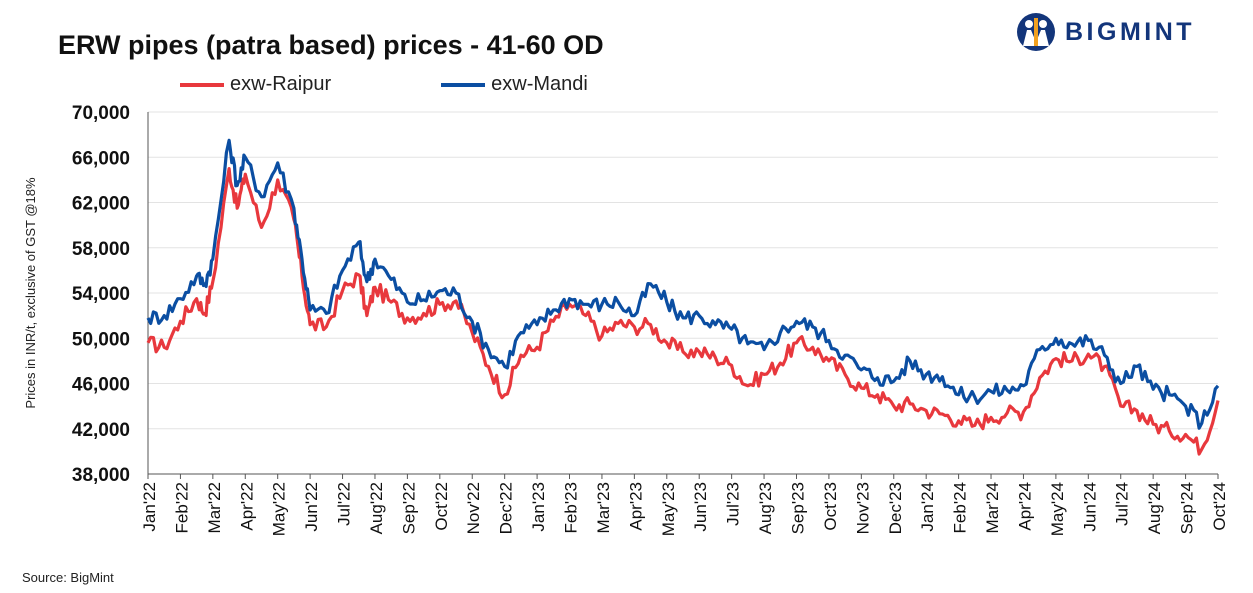 Image resolution: width=1253 pixels, height=593 pixels. What do you see at coordinates (1024, 506) in the screenshot?
I see `x-tick-label: Apr'24` at bounding box center [1024, 506].